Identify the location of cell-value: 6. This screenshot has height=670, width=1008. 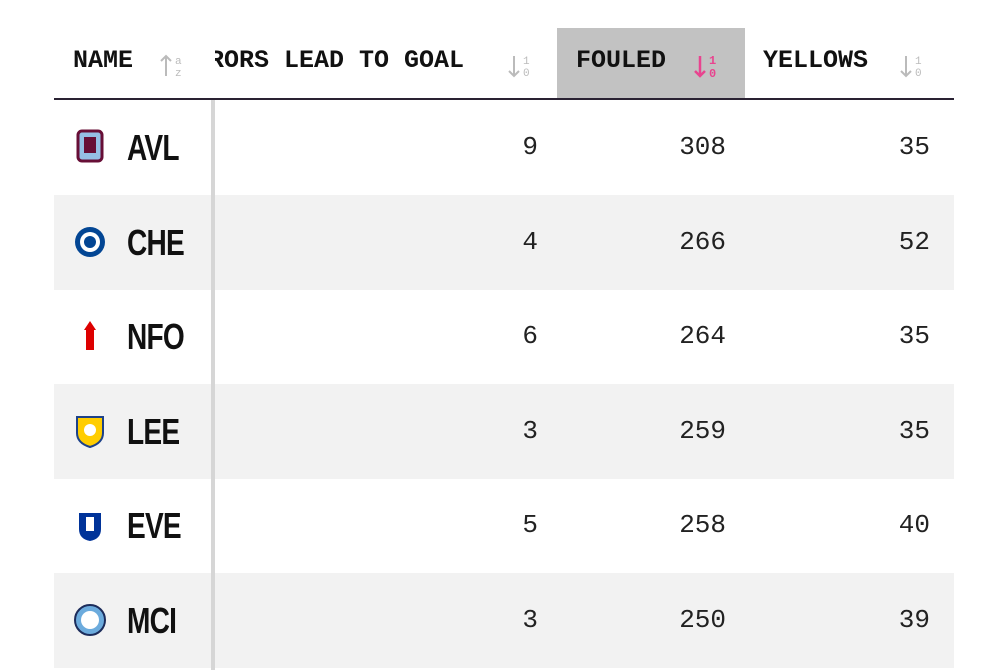
(530, 336).